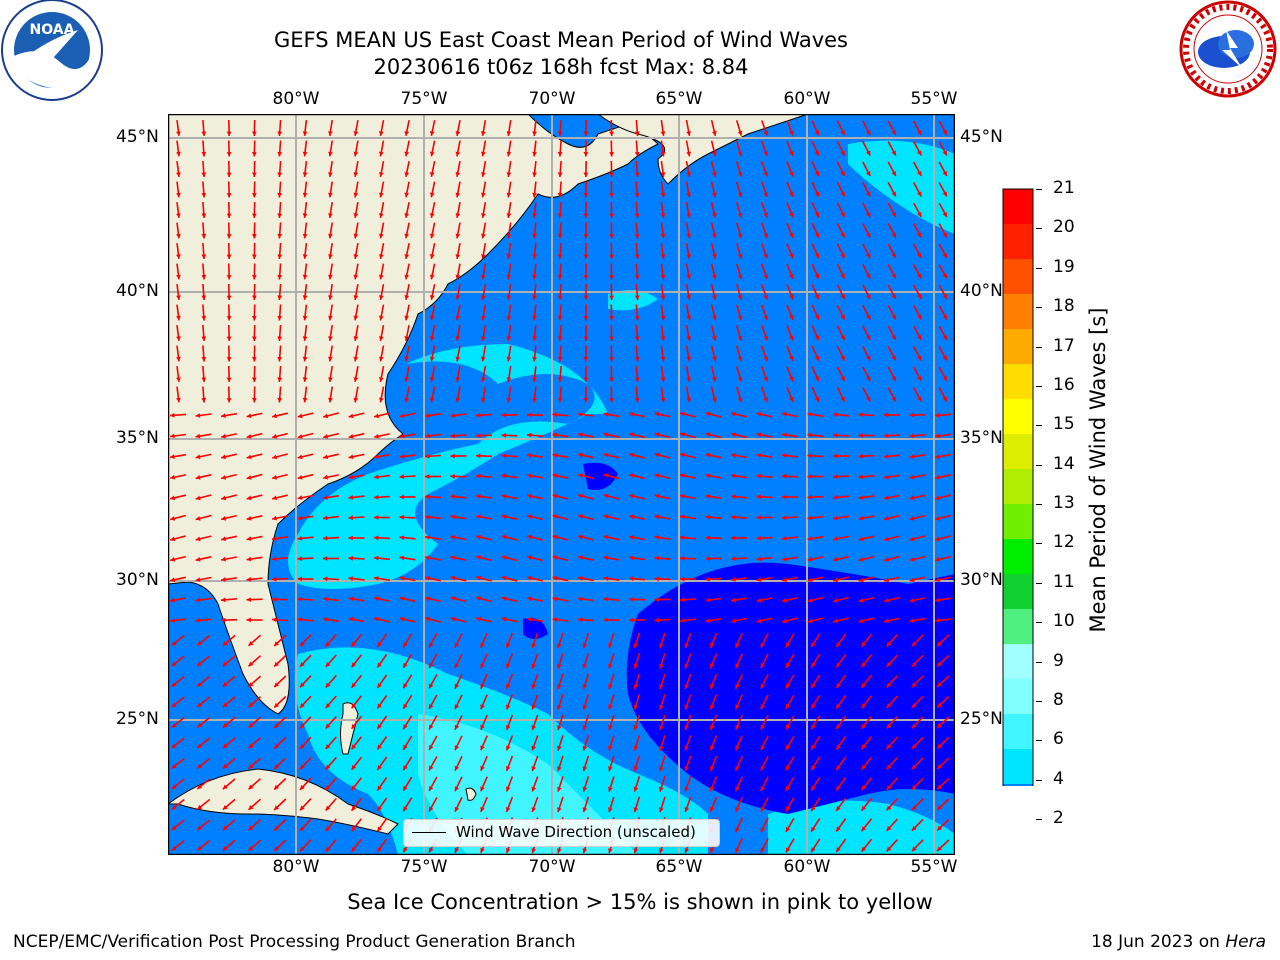 The width and height of the screenshot is (1280, 960). What do you see at coordinates (934, 99) in the screenshot?
I see `lon-label-top-55w: 55°W` at bounding box center [934, 99].